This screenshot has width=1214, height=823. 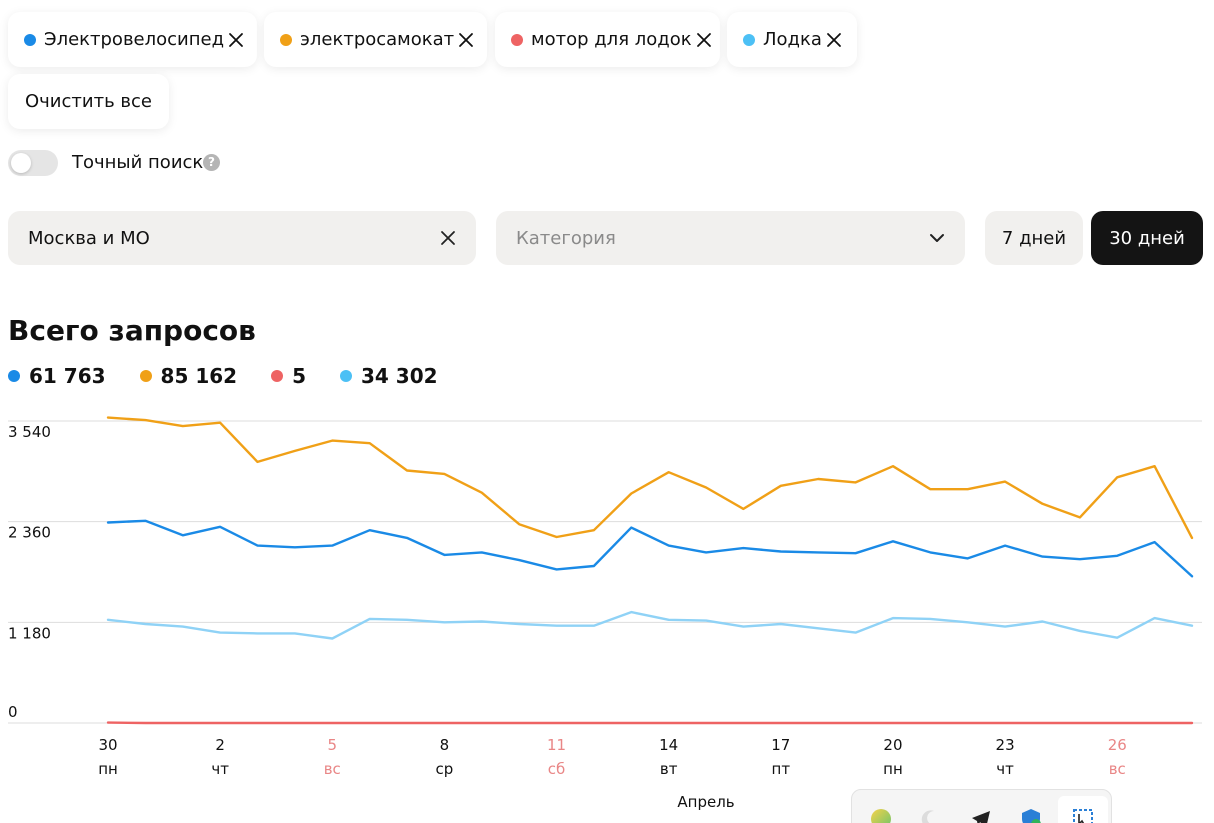 I want to click on total-value: 61 763, so click(x=67, y=376).